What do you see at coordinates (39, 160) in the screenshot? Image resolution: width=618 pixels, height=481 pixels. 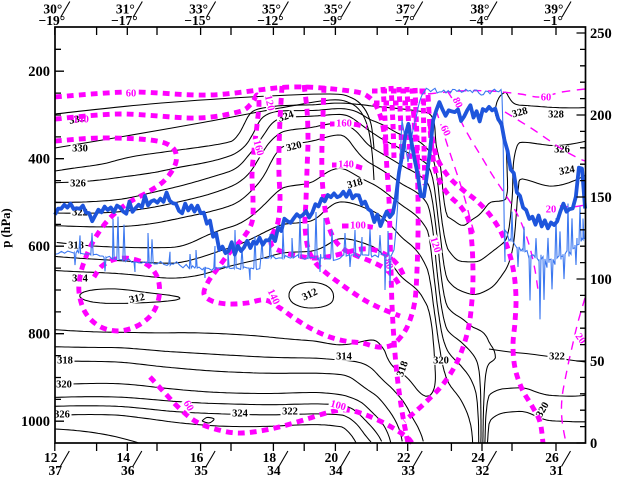 I see `svg-text: 400` at bounding box center [39, 160].